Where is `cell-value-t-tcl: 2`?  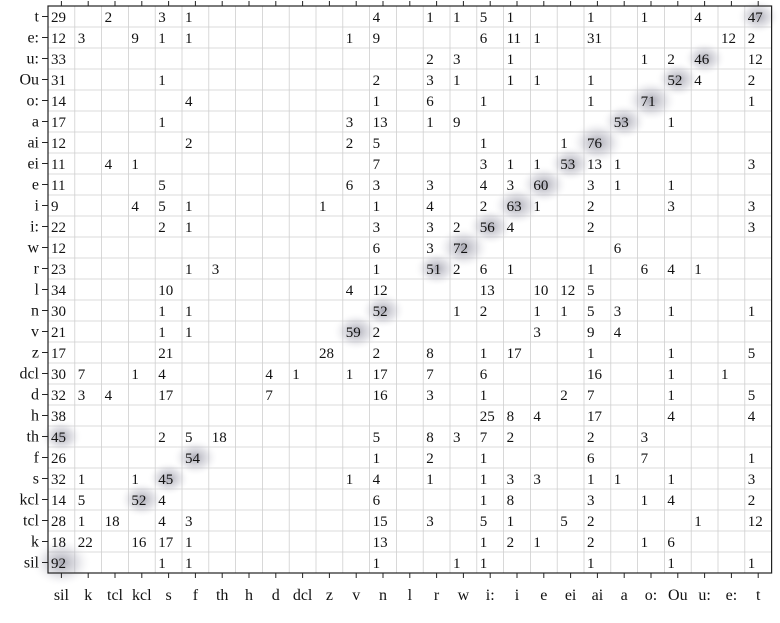
cell-value-t-tcl: 2 is located at coordinates (109, 18).